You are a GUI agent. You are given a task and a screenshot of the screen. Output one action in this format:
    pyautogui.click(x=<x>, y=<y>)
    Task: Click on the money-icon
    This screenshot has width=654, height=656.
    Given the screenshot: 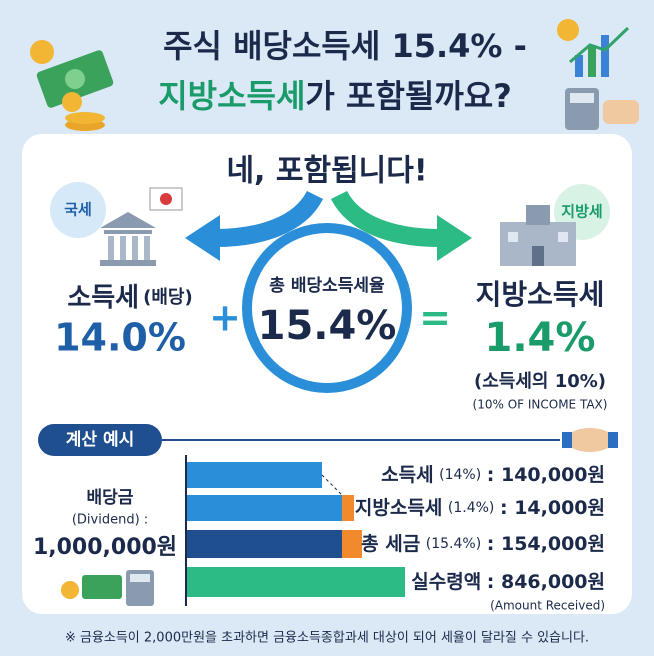 What is the action you would take?
    pyautogui.click(x=72, y=85)
    